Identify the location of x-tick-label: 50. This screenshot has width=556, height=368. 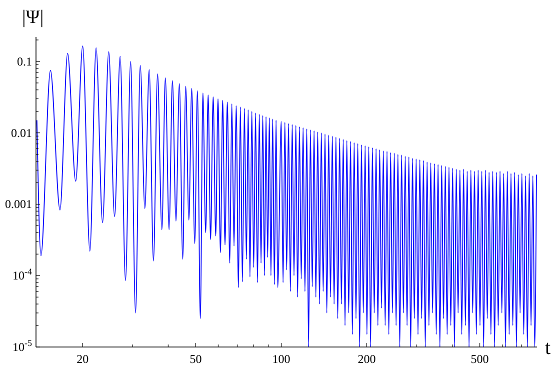
(196, 359).